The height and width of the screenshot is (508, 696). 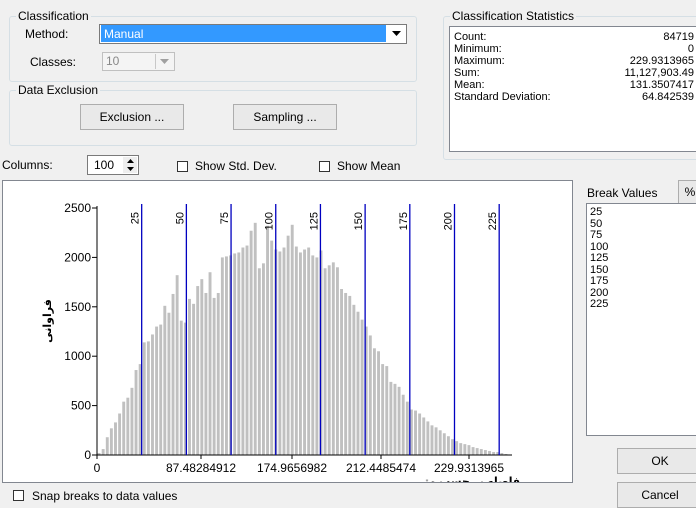 What do you see at coordinates (659, 73) in the screenshot?
I see `stat-value: 11,127,903.49` at bounding box center [659, 73].